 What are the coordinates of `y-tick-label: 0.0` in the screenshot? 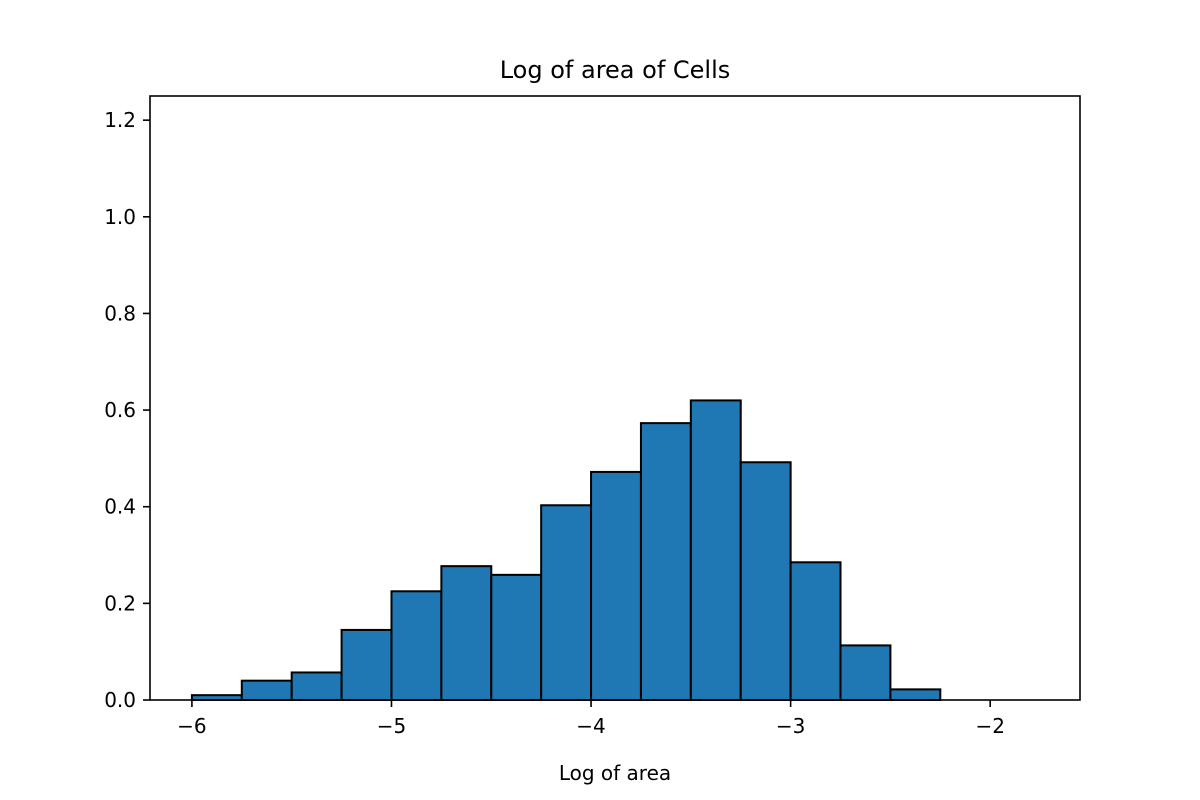 It's located at (120, 700).